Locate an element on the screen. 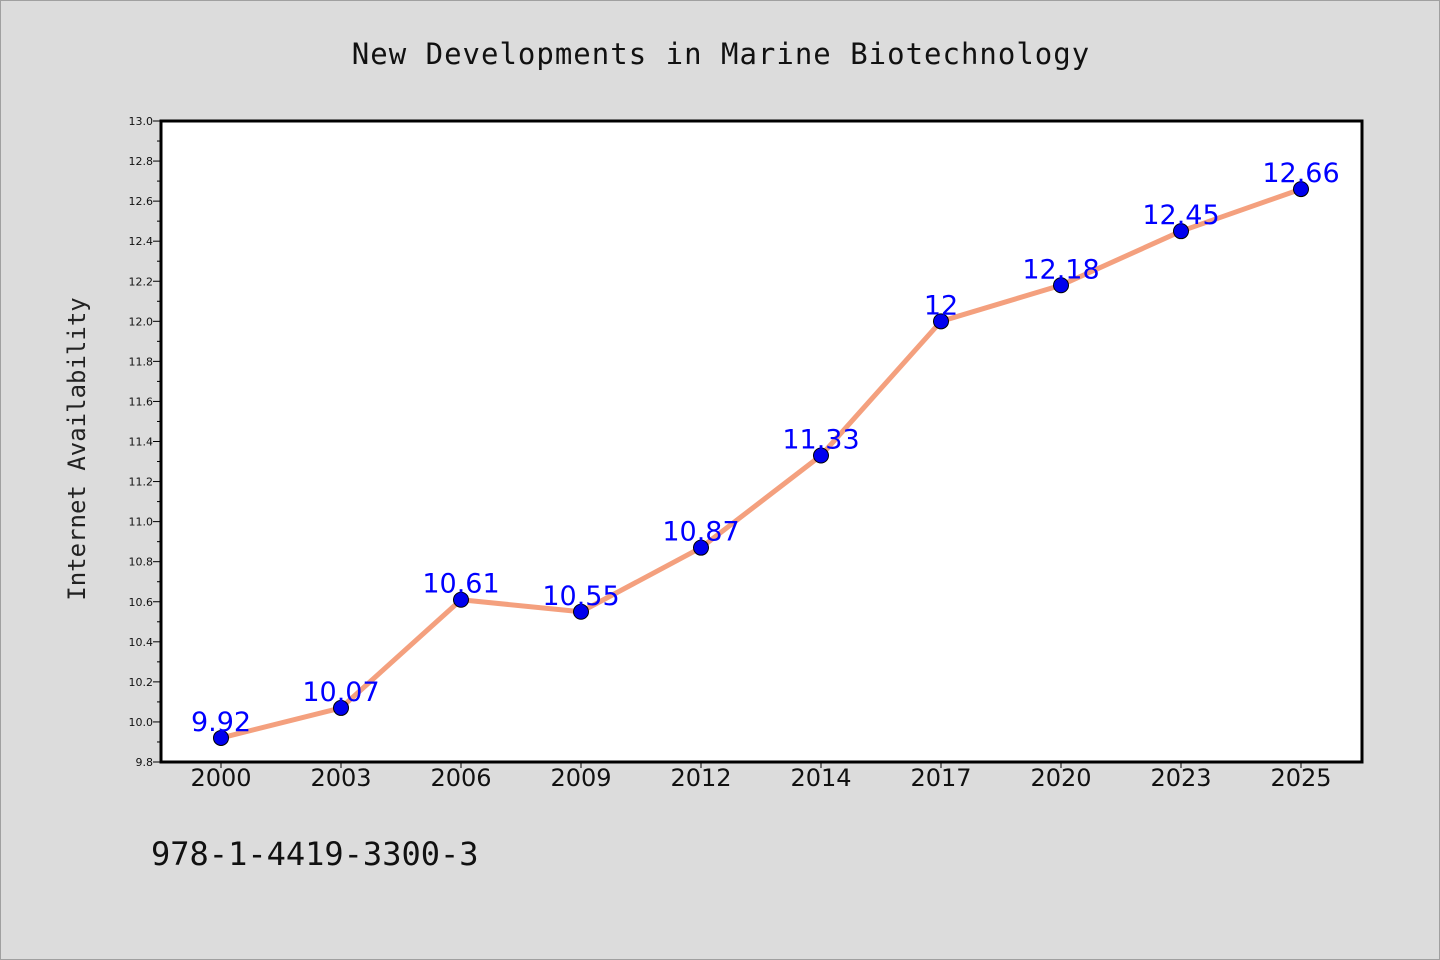 The width and height of the screenshot is (1440, 960). x-tick-label: 2009 is located at coordinates (580, 778).